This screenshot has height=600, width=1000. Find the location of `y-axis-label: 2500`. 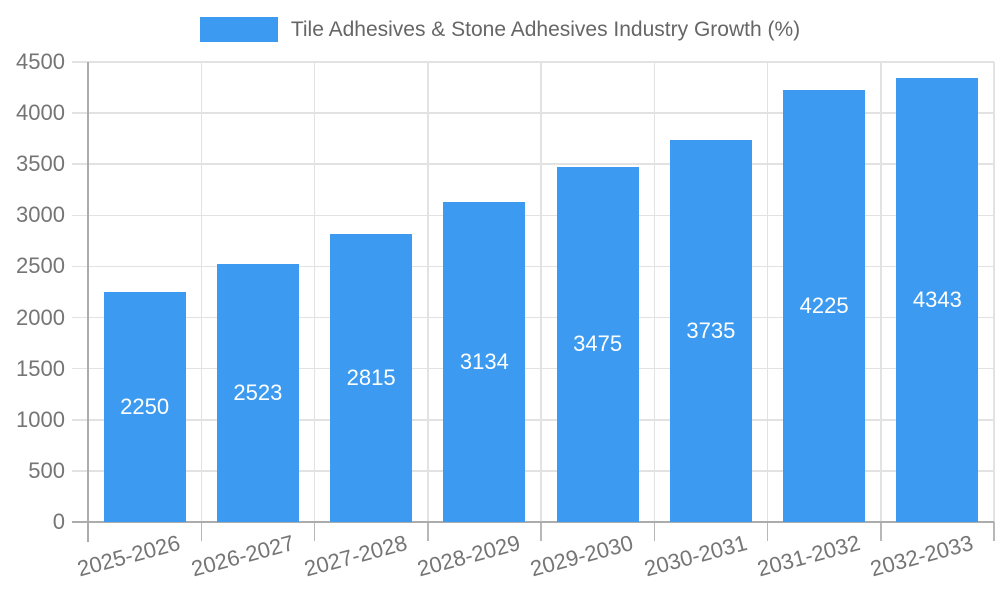

y-axis-label: 2500 is located at coordinates (40, 266).